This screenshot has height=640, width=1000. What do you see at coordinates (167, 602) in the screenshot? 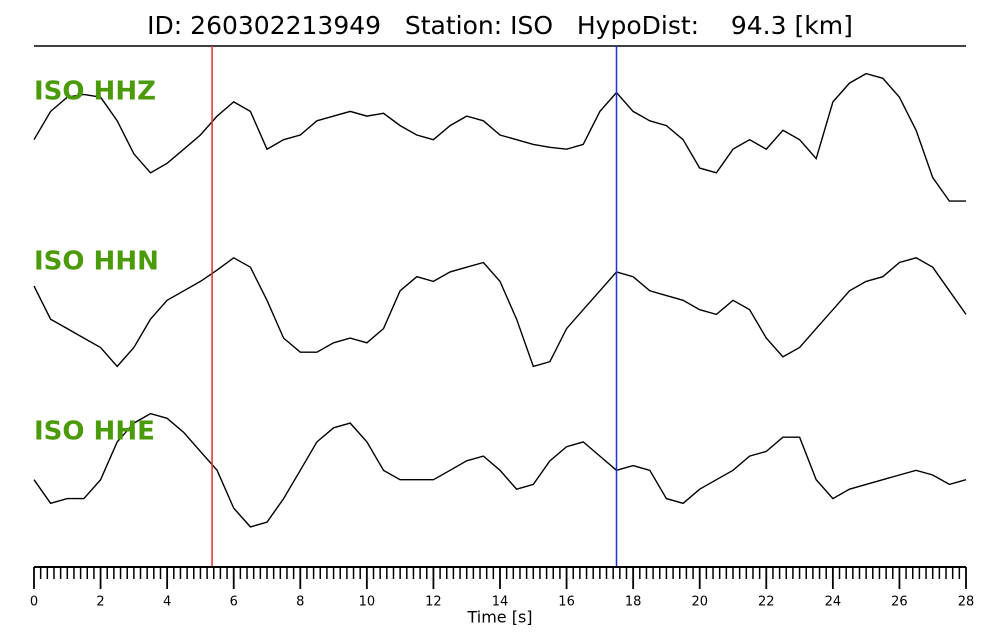
I see `x-tick-label: 4` at bounding box center [167, 602].